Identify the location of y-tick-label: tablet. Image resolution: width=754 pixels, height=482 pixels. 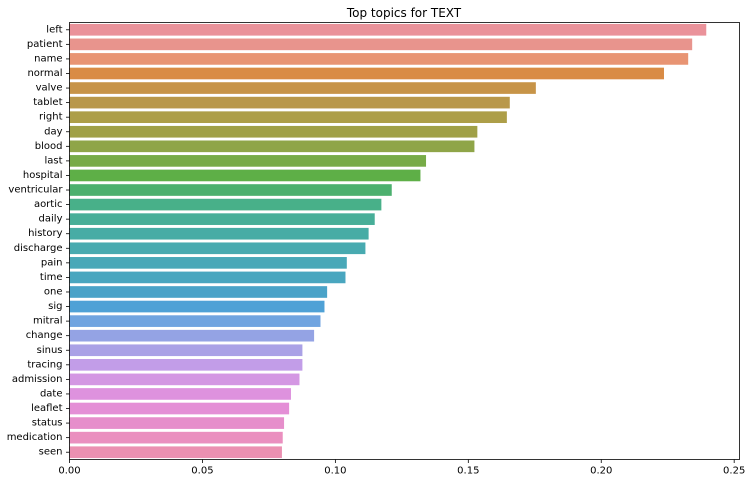
(47, 102).